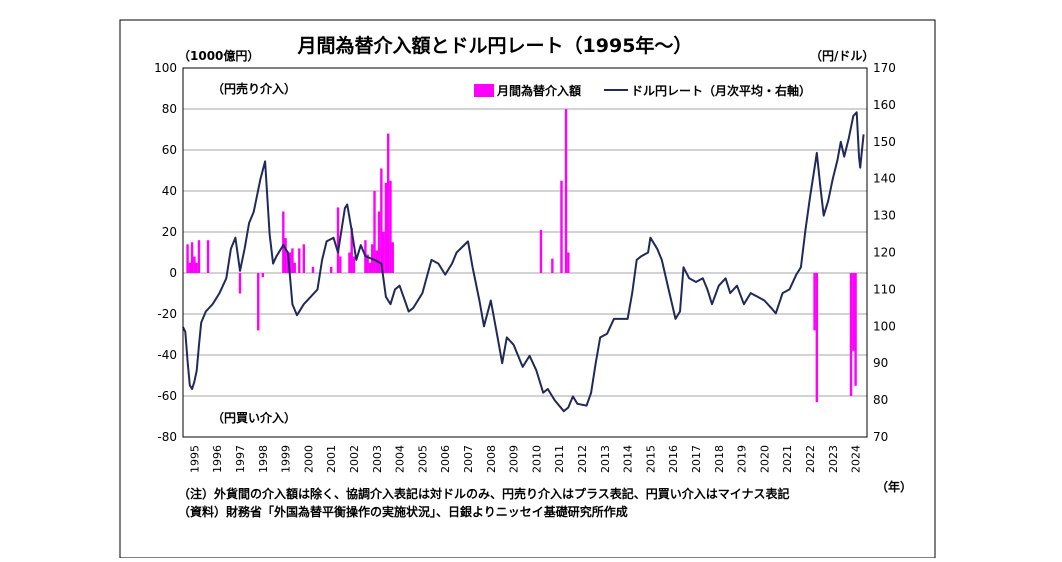 The height and width of the screenshot is (562, 1062). What do you see at coordinates (582, 459) in the screenshot?
I see `x-tick-label: 2012` at bounding box center [582, 459].